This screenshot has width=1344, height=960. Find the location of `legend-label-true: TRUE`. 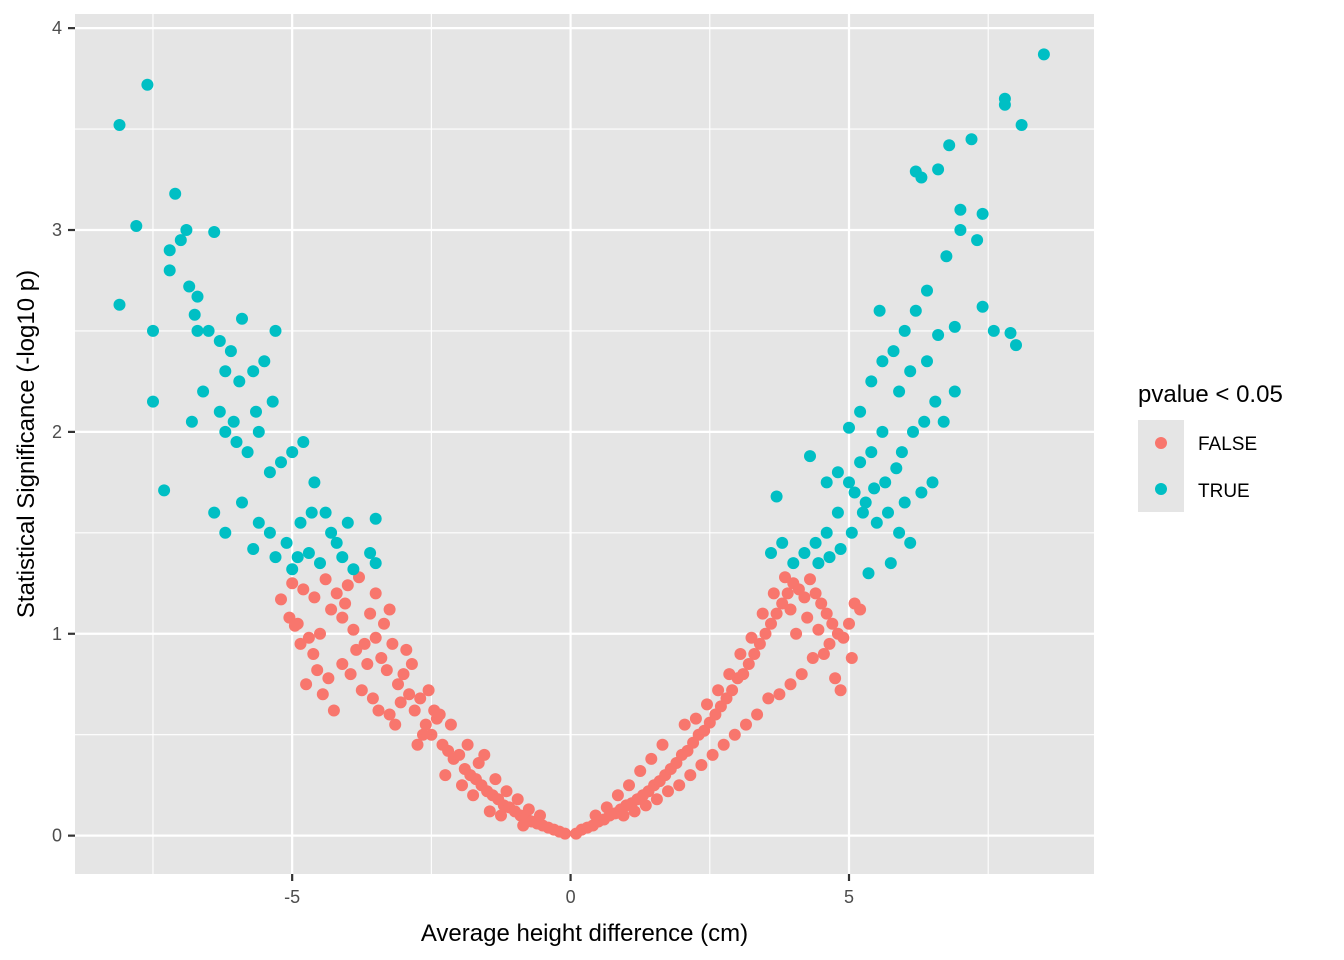

legend-label-true: TRUE is located at coordinates (1224, 491).